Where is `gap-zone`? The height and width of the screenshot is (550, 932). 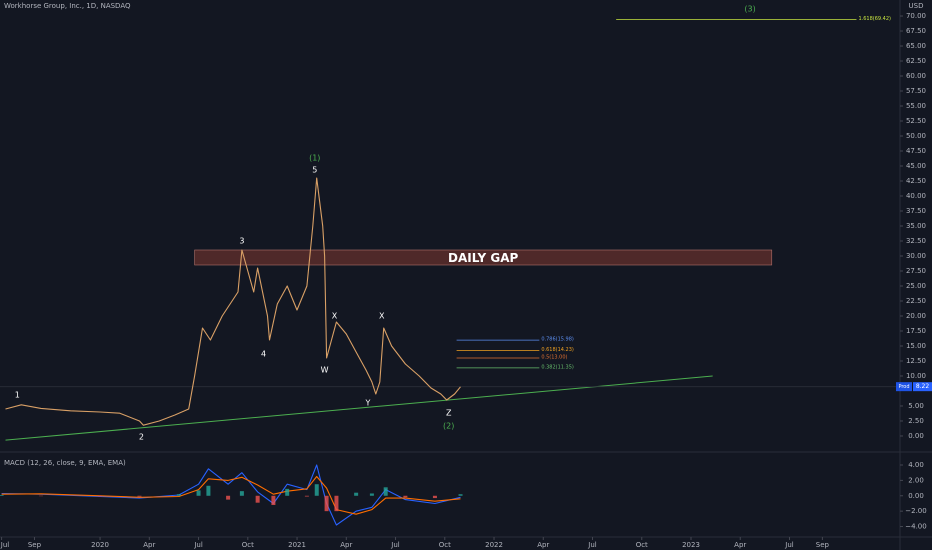 gap-zone is located at coordinates (483, 257).